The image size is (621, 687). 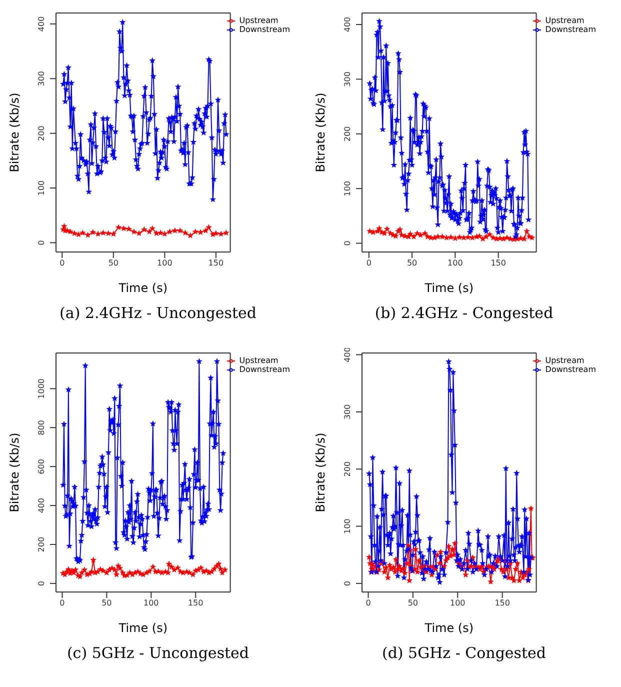 What do you see at coordinates (464, 313) in the screenshot?
I see `text: (b) 2.4GHz - Congested` at bounding box center [464, 313].